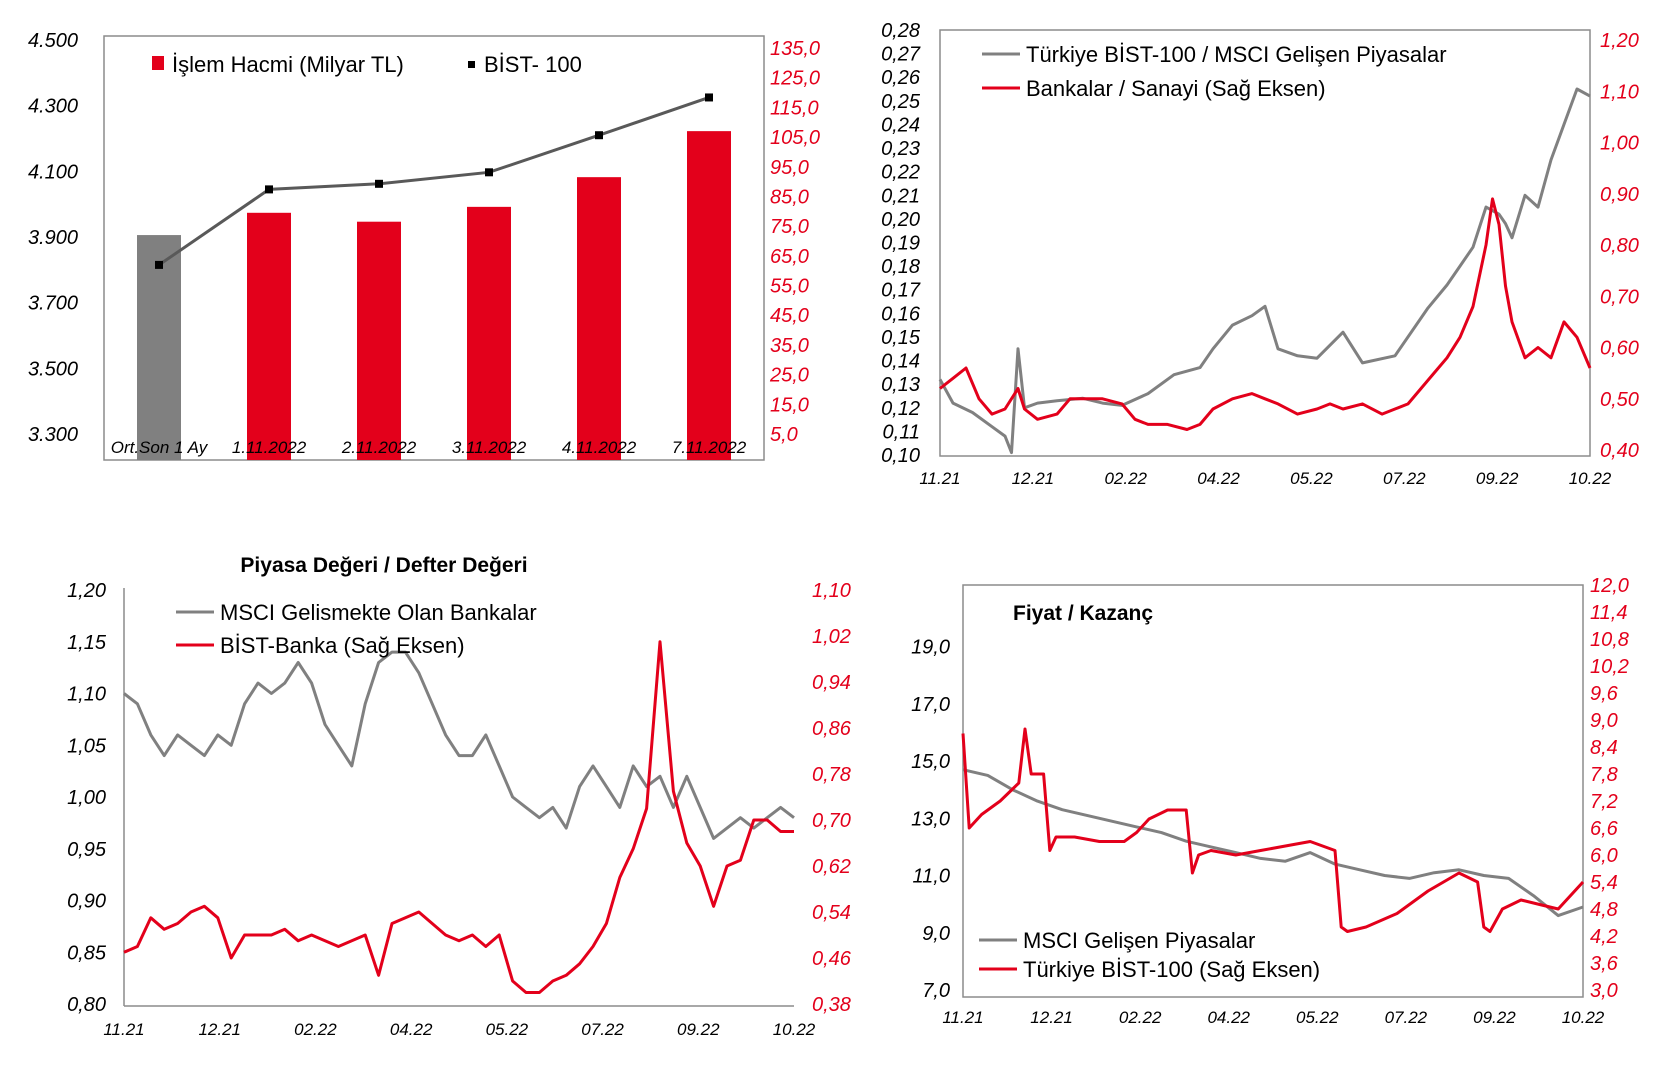 The height and width of the screenshot is (1070, 1667). Describe the element at coordinates (900, 149) in the screenshot. I see `y-tick-label: 0,23` at that location.